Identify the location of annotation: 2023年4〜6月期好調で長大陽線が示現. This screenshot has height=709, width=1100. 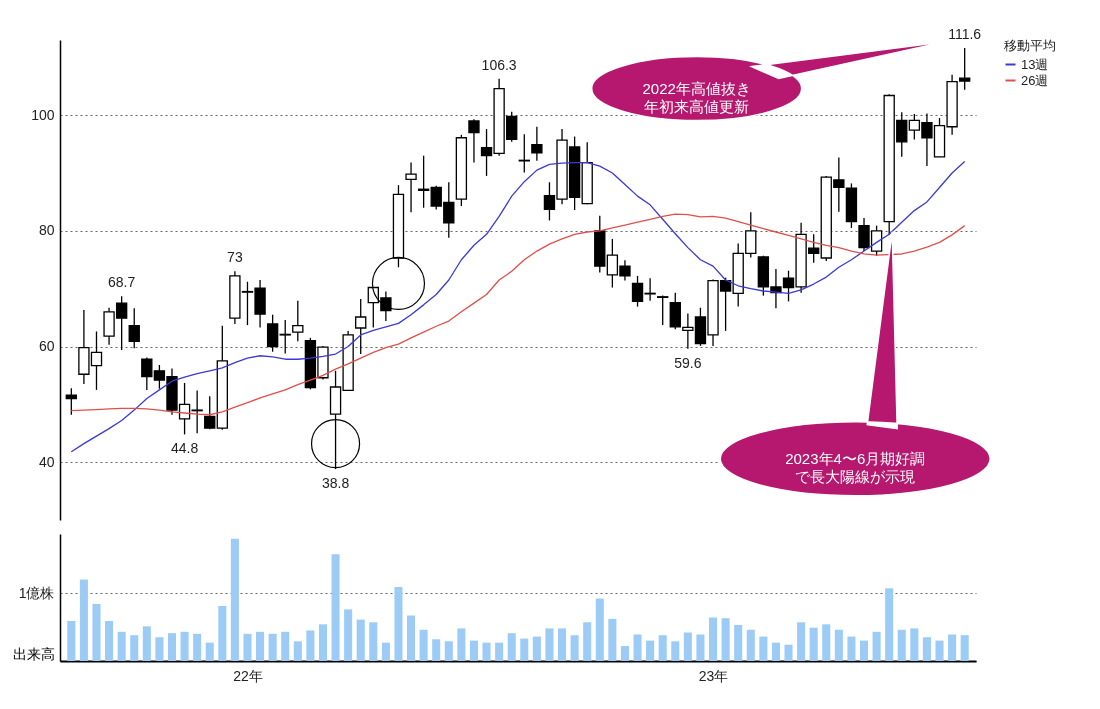
(855, 467).